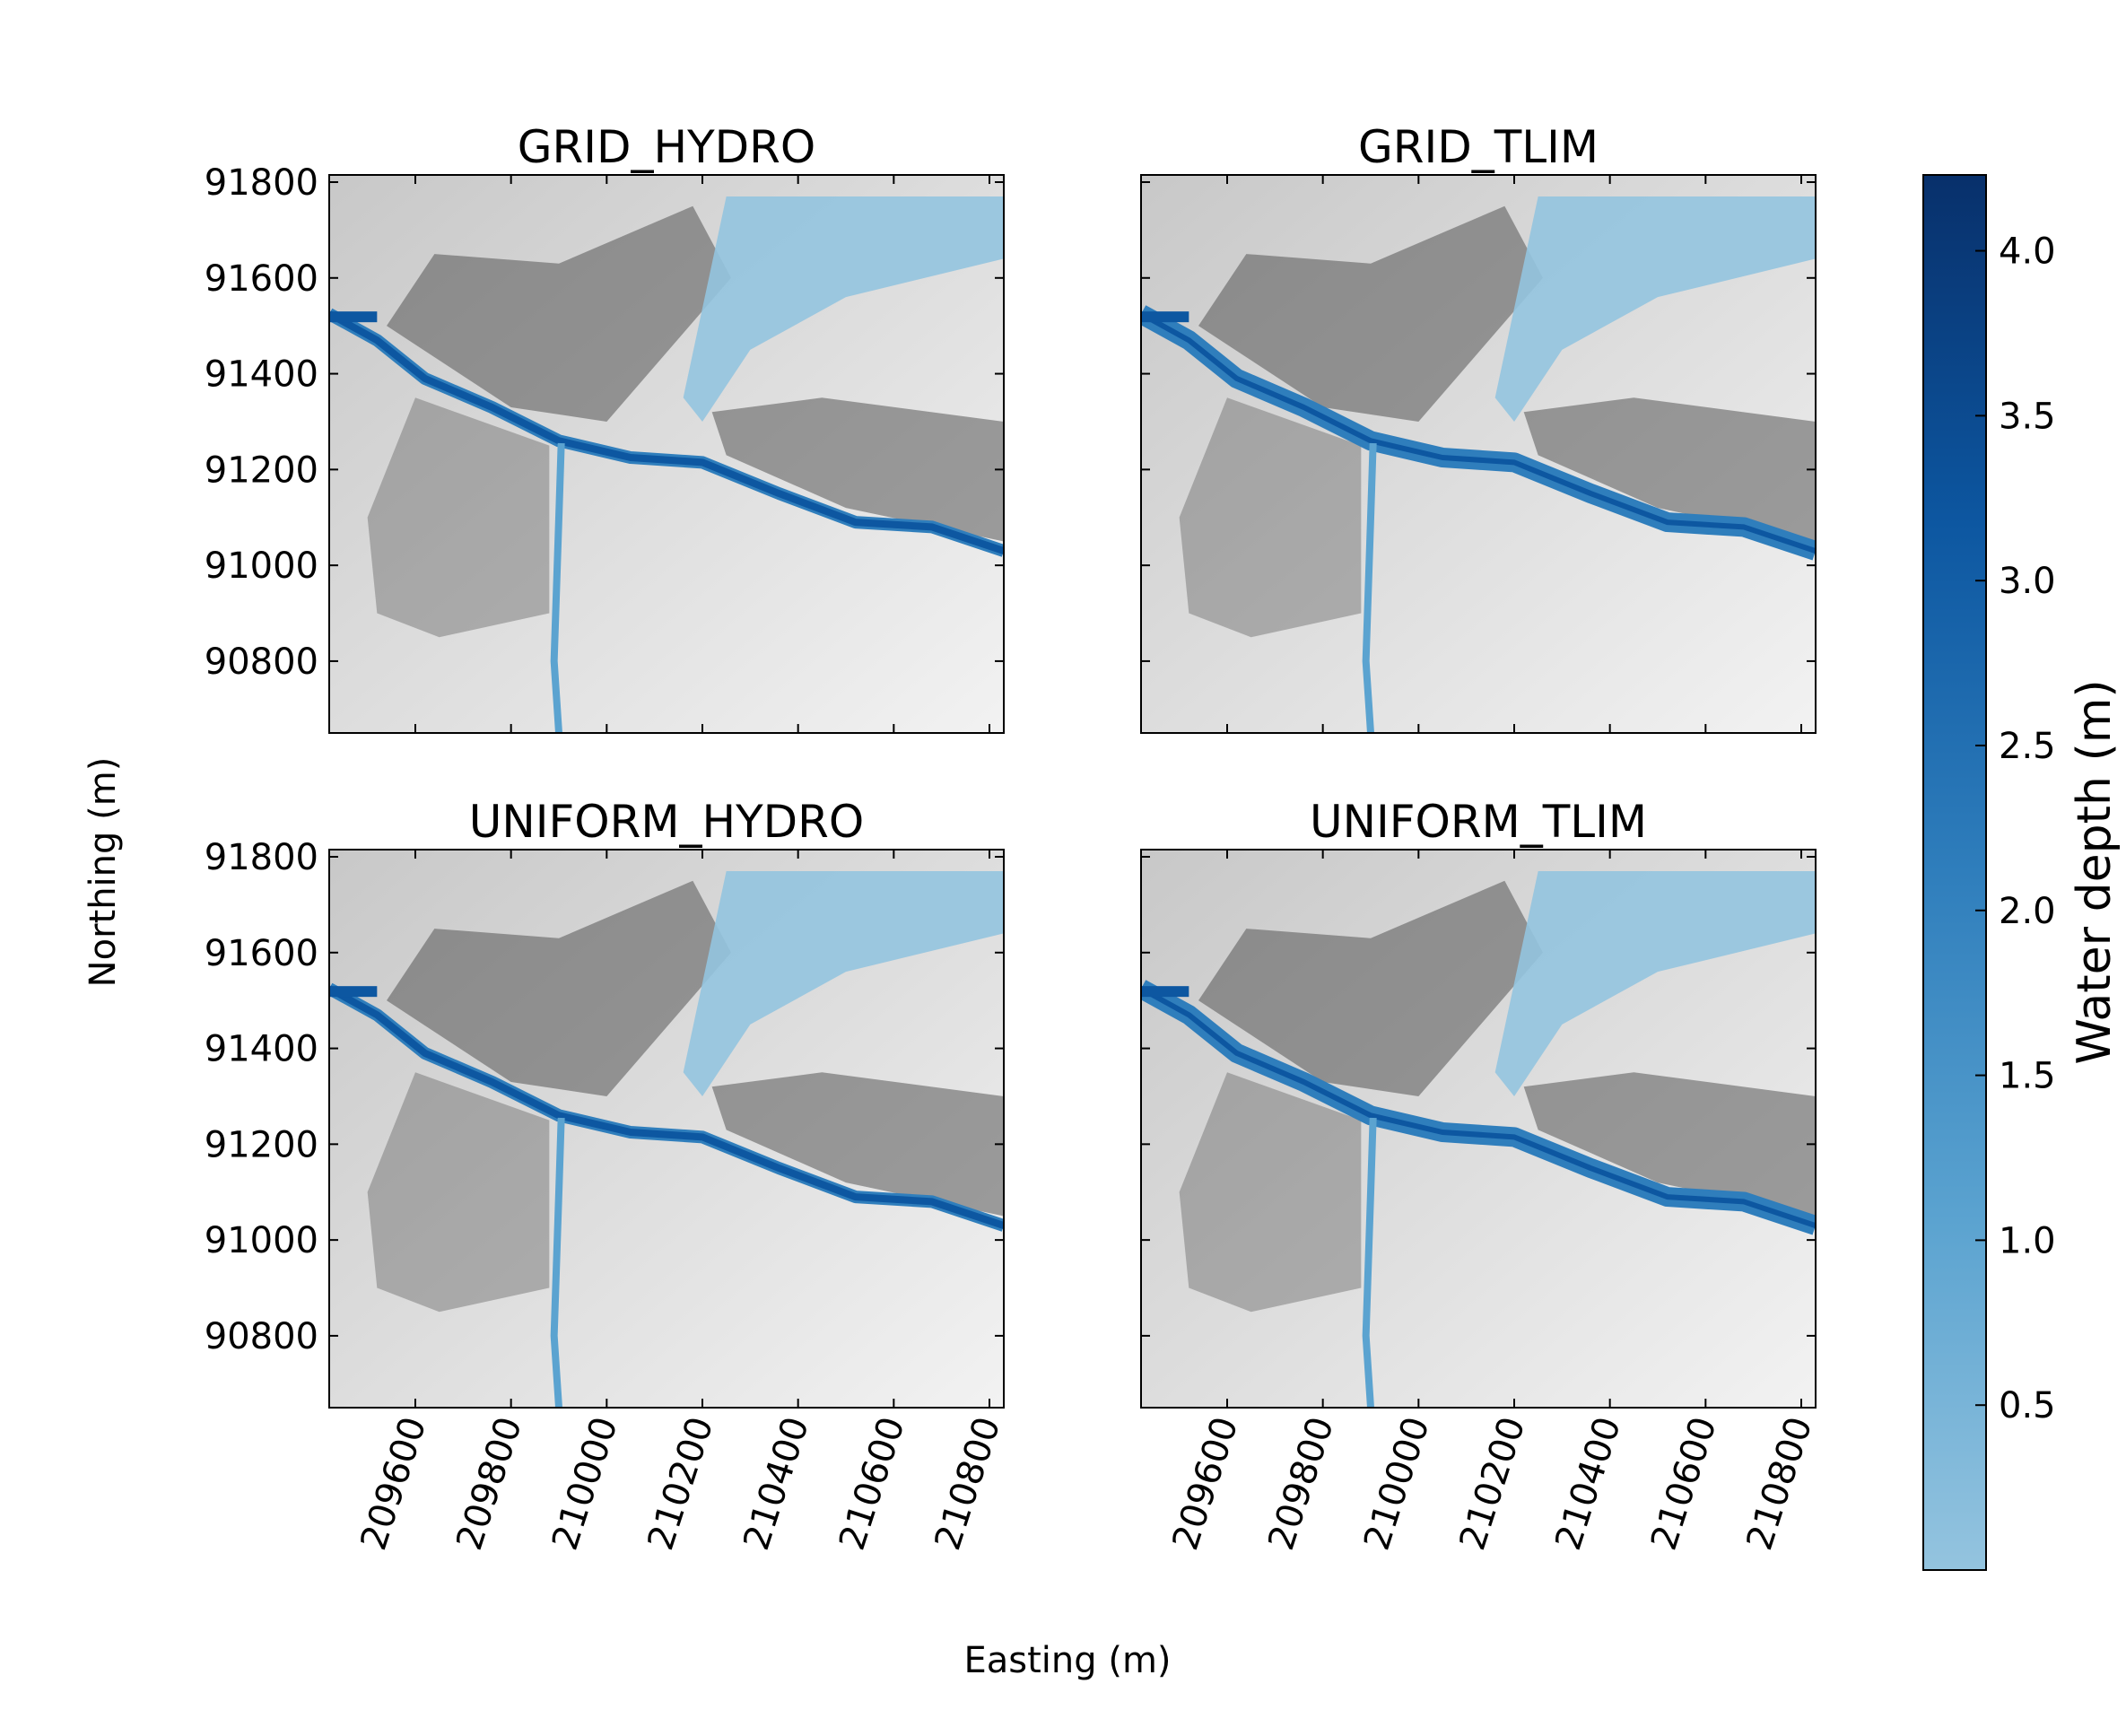 The height and width of the screenshot is (1736, 2126). What do you see at coordinates (2027, 747) in the screenshot?
I see `colorbar-tick-label: 2.5` at bounding box center [2027, 747].